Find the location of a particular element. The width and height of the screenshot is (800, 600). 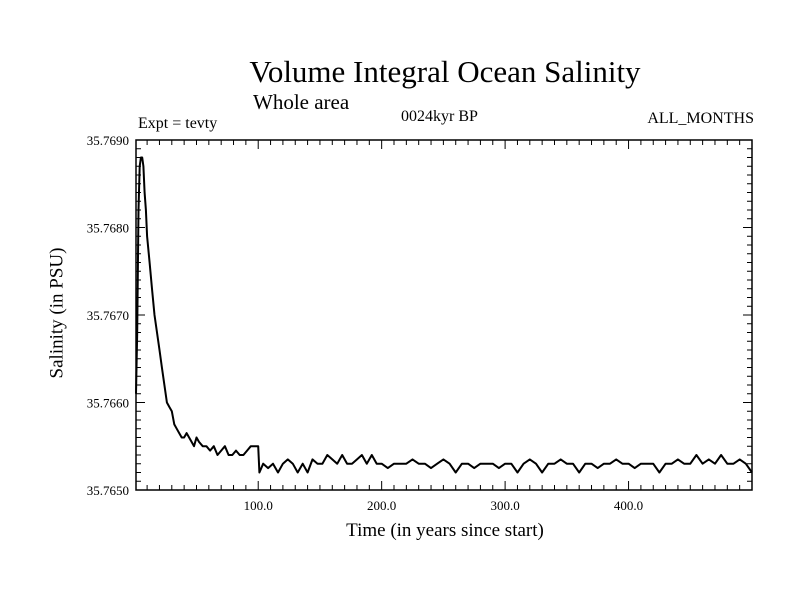

x-tick-label: 400.0 is located at coordinates (628, 505).